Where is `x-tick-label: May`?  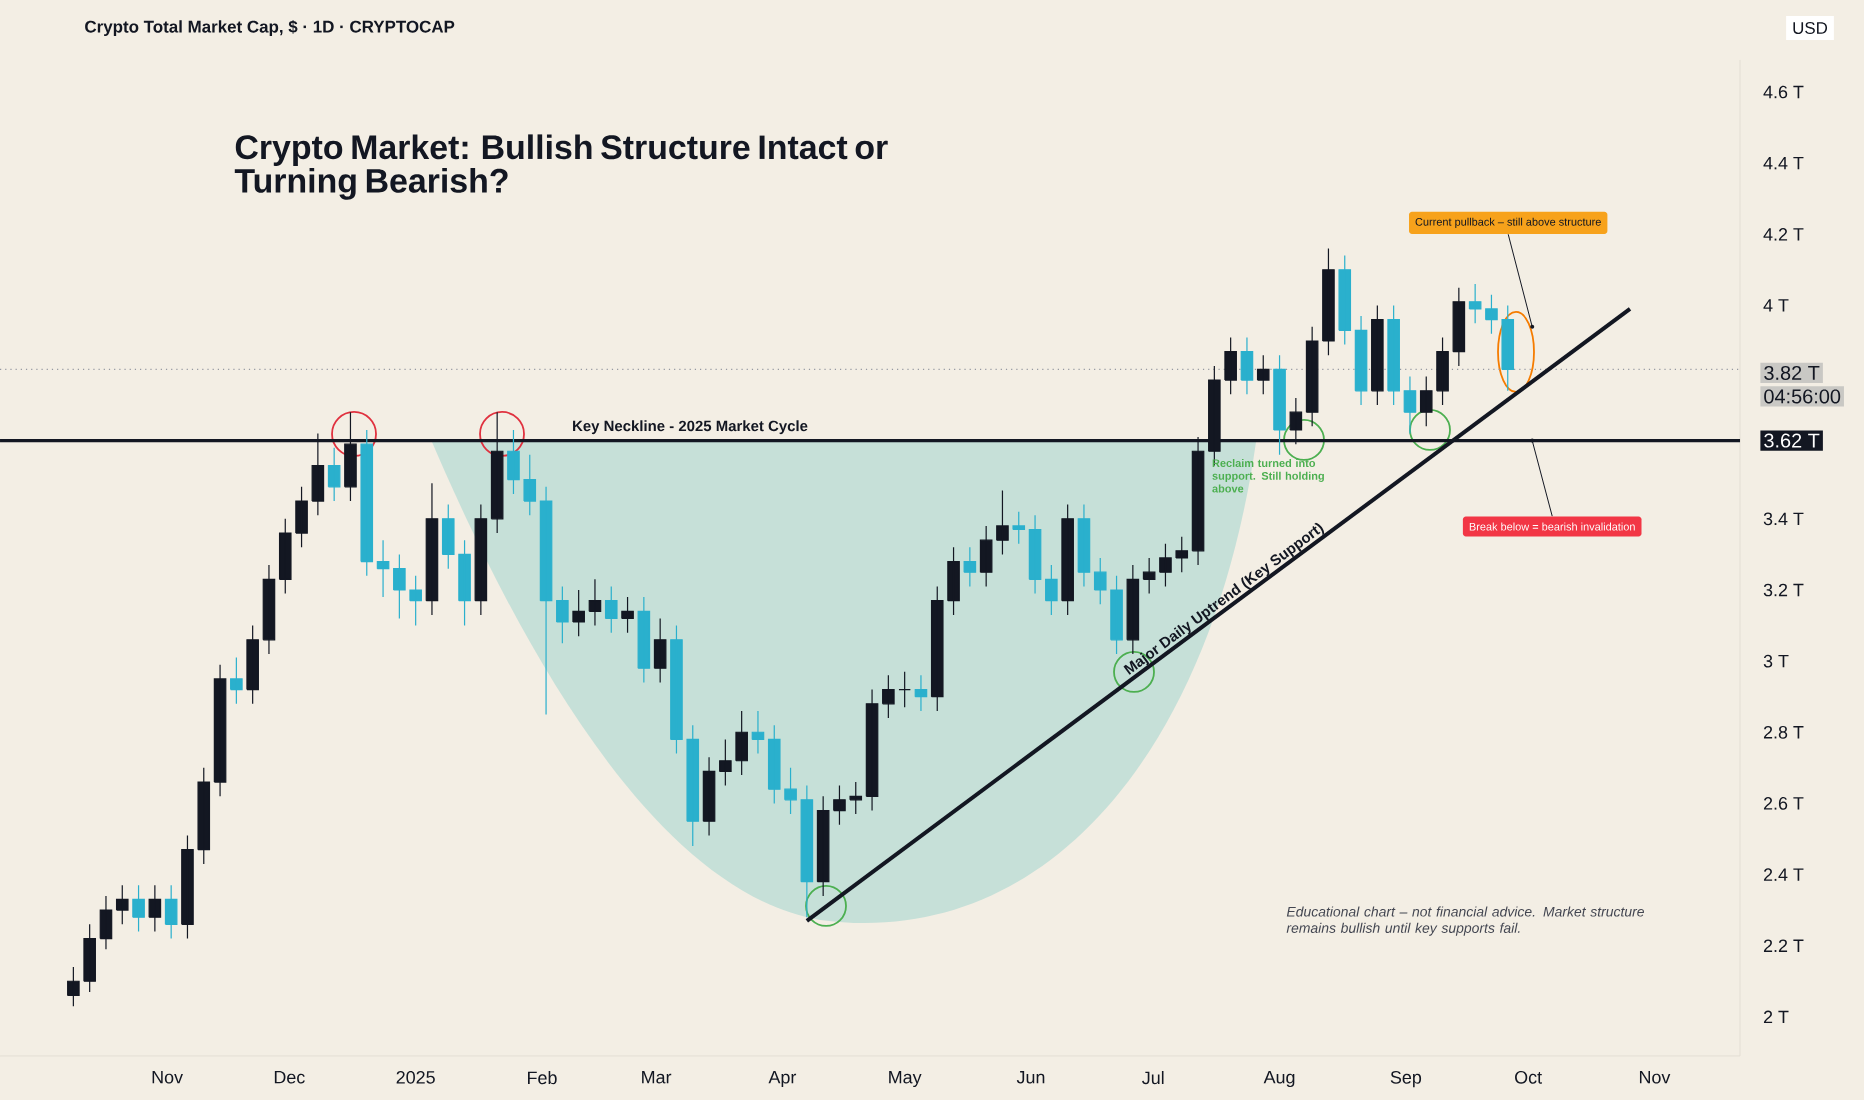 x-tick-label: May is located at coordinates (905, 1079).